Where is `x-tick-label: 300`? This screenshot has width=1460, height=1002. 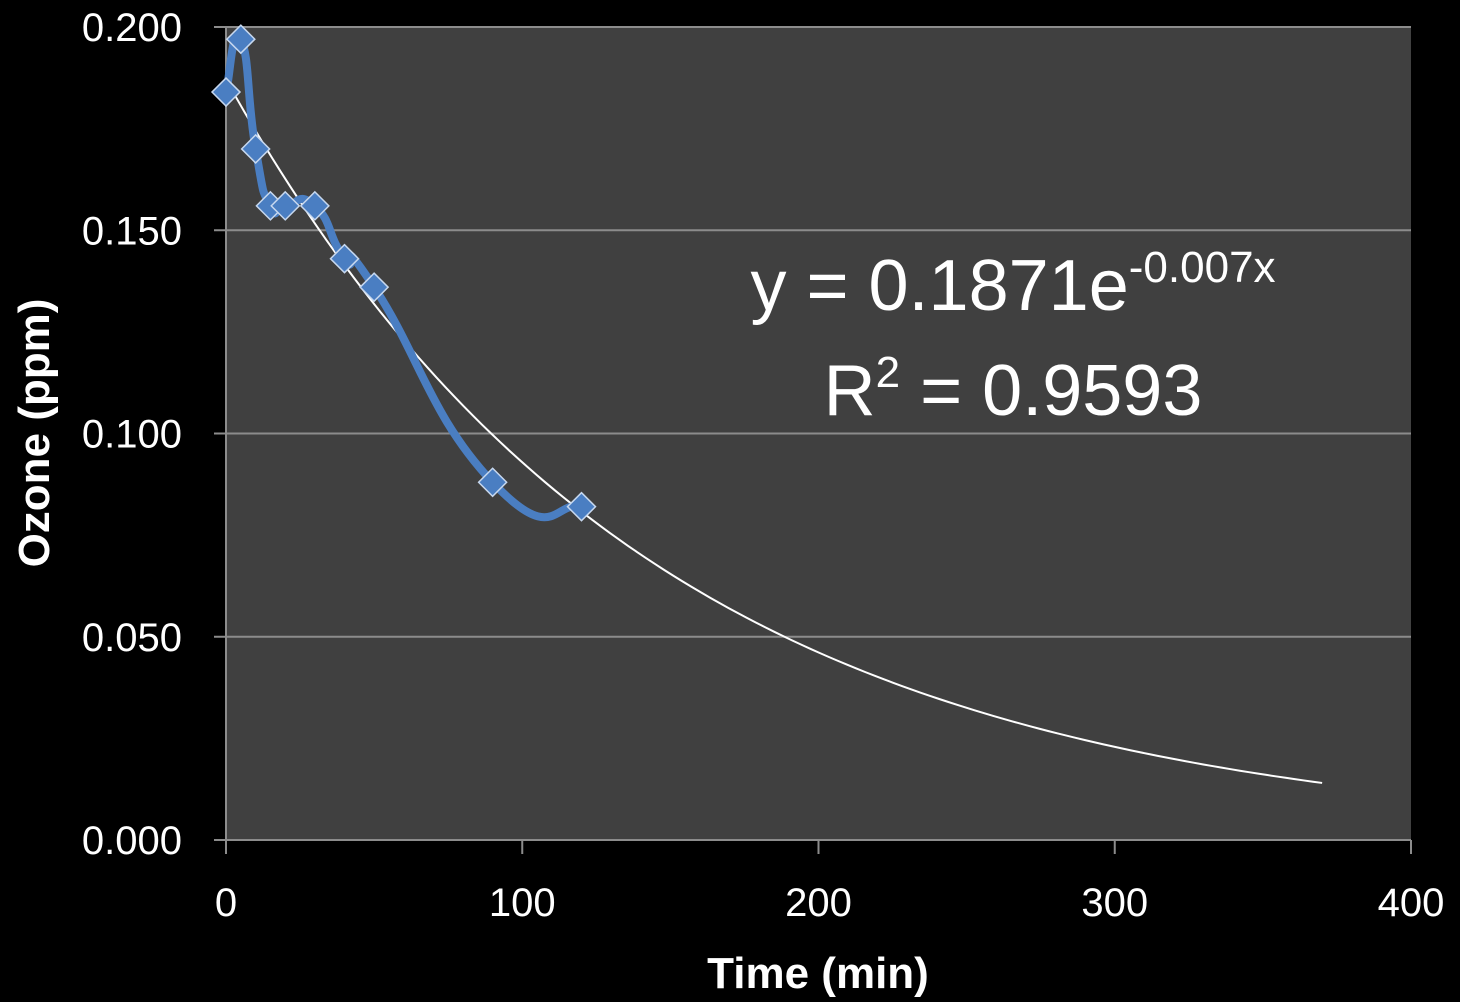 x-tick-label: 300 is located at coordinates (1114, 903).